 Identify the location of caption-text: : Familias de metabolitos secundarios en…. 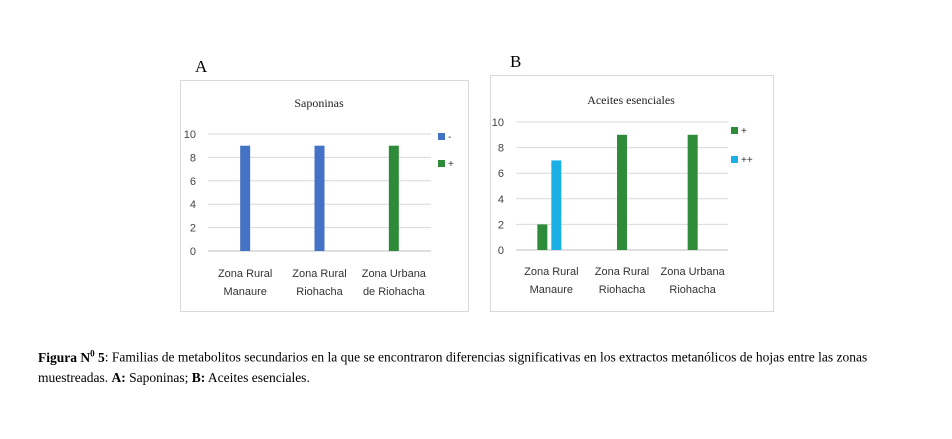
(453, 367).